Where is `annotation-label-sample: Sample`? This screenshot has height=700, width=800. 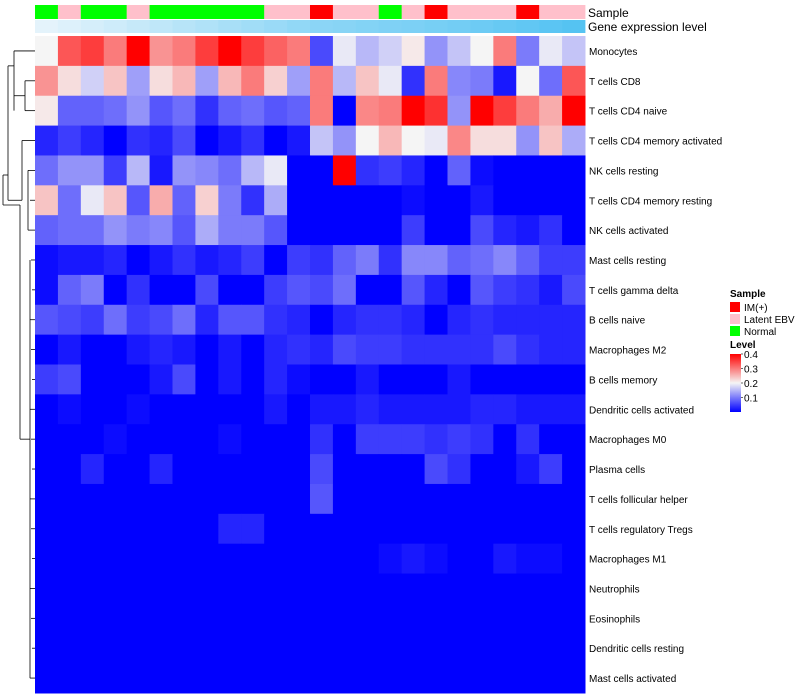
annotation-label-sample: Sample is located at coordinates (608, 13).